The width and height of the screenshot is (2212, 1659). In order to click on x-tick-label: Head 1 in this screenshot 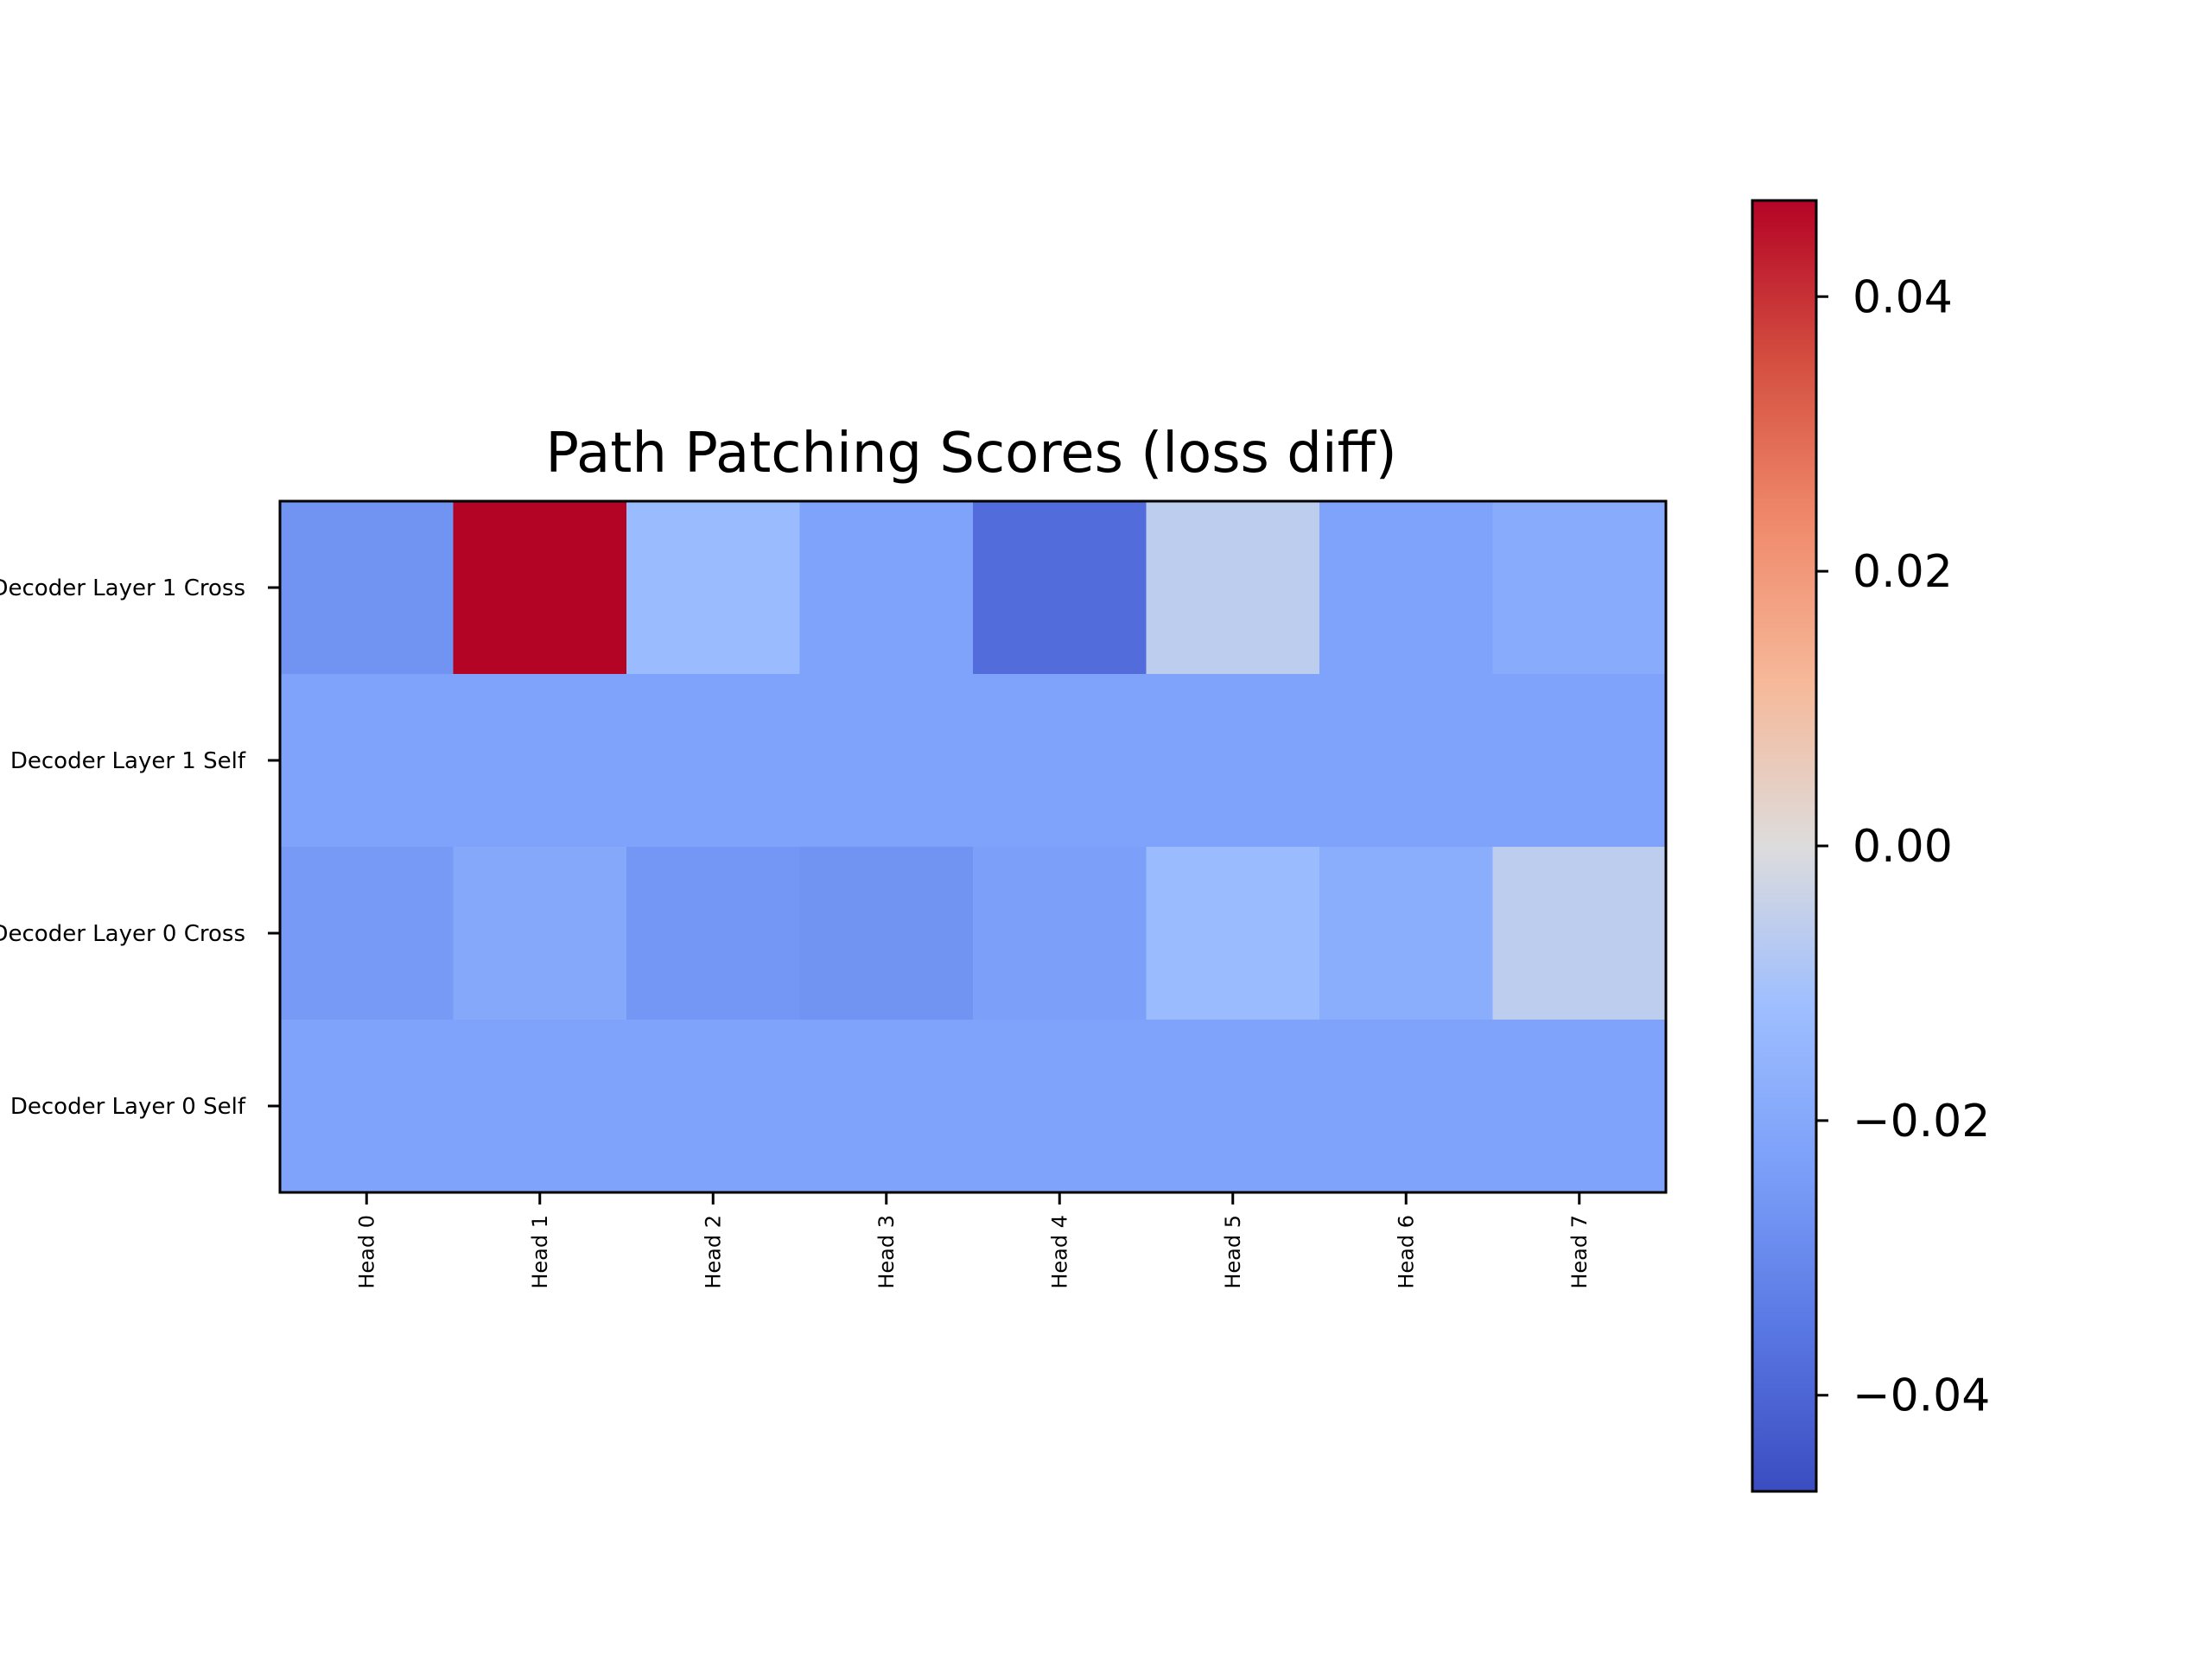, I will do `click(540, 1252)`.